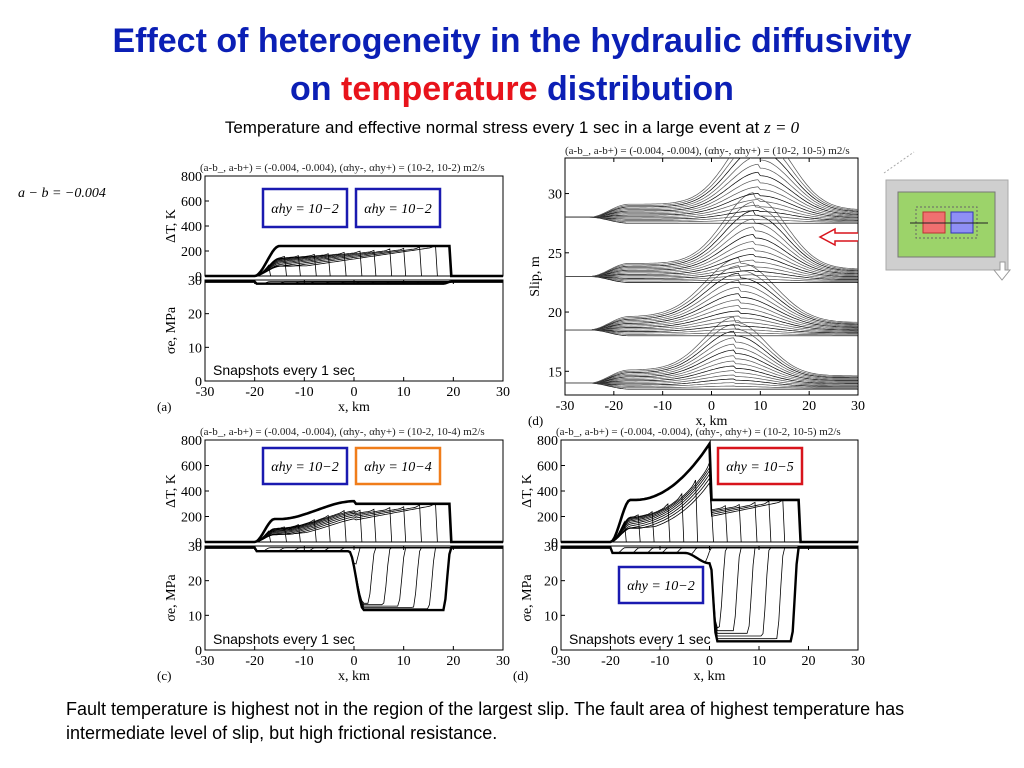 The height and width of the screenshot is (768, 1024). Describe the element at coordinates (555, 313) in the screenshot. I see `slip-ytick-label: 20` at that location.